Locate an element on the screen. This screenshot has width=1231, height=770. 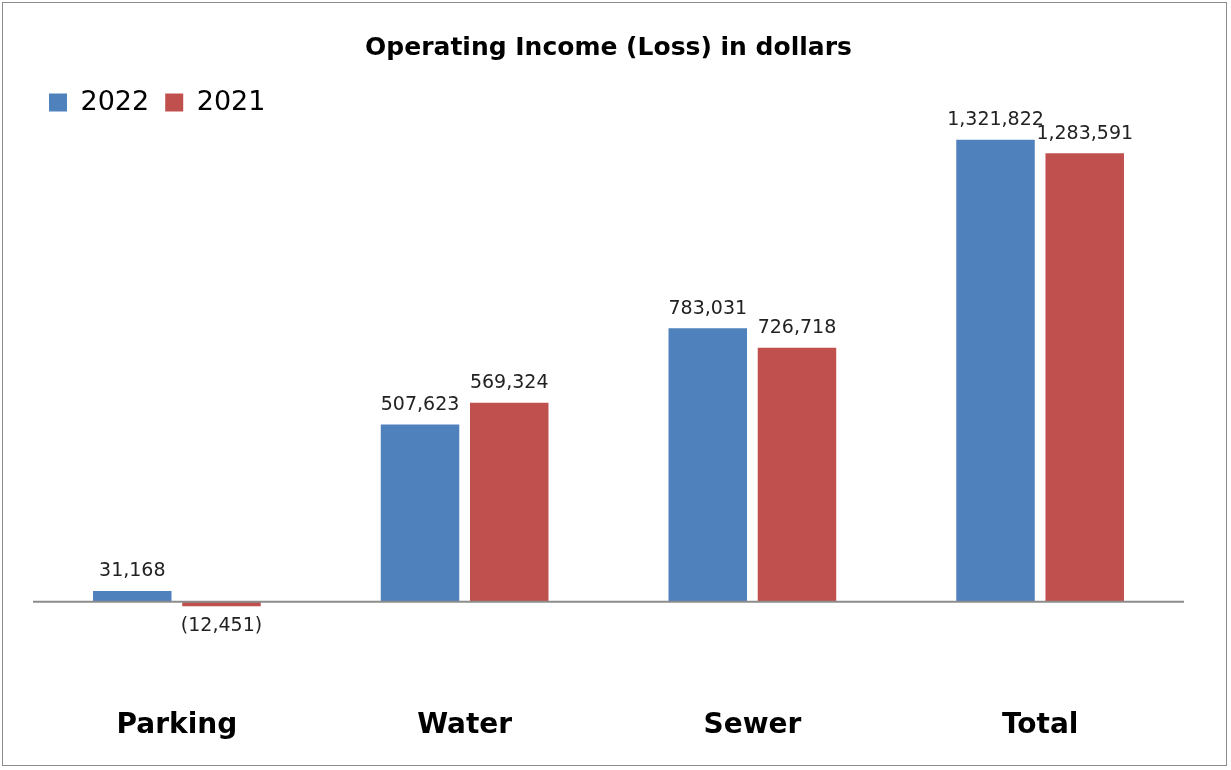
data-label: 507,623 is located at coordinates (420, 402).